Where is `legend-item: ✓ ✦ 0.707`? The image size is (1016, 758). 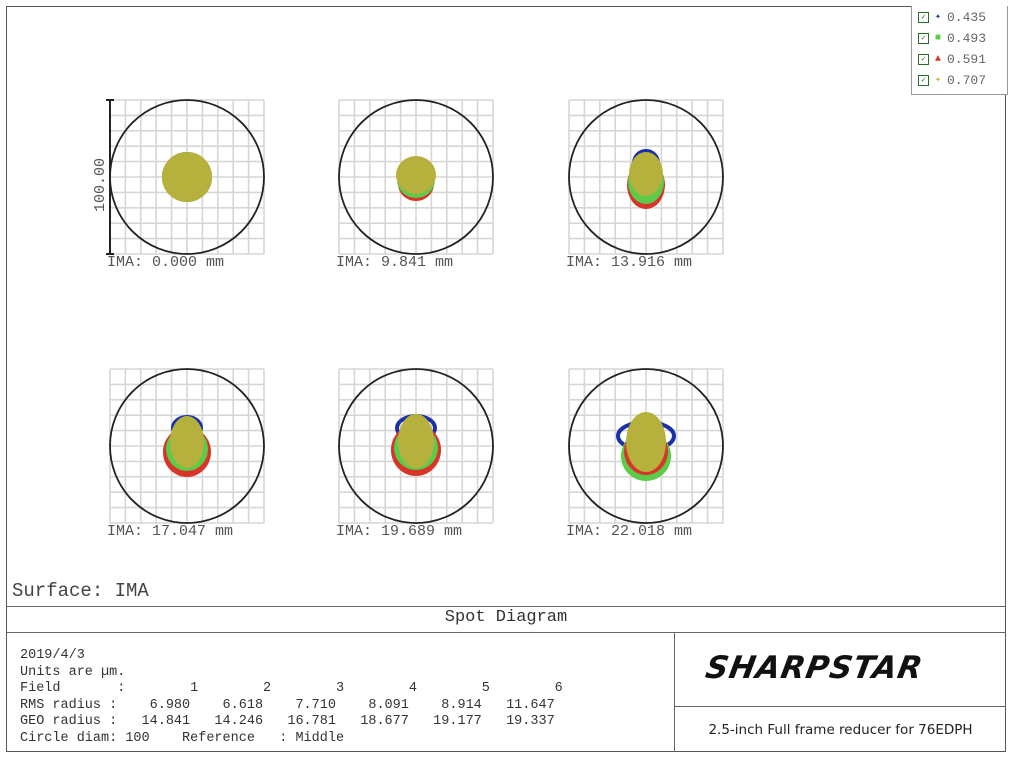
legend-item: ✓ ✦ 0.707 is located at coordinates (959, 80).